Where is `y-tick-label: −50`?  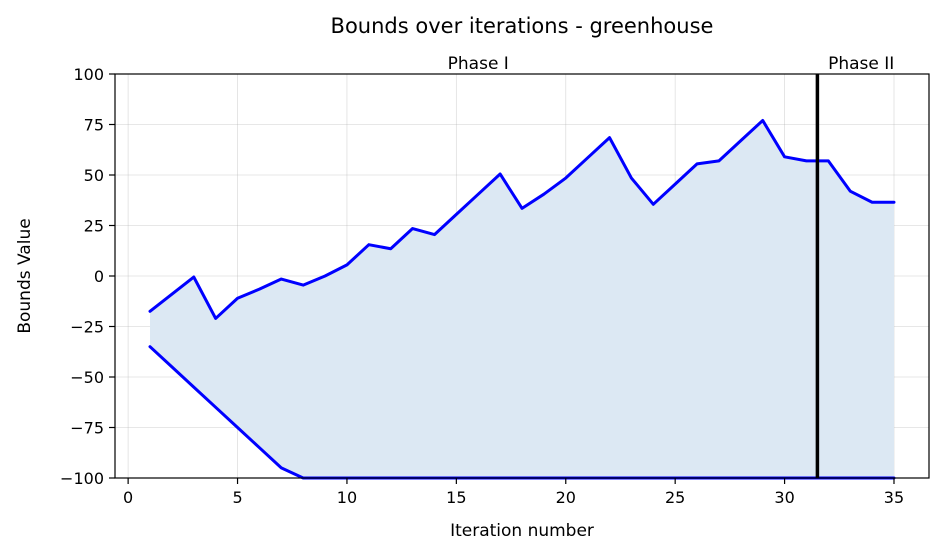 y-tick-label: −50 is located at coordinates (87, 377).